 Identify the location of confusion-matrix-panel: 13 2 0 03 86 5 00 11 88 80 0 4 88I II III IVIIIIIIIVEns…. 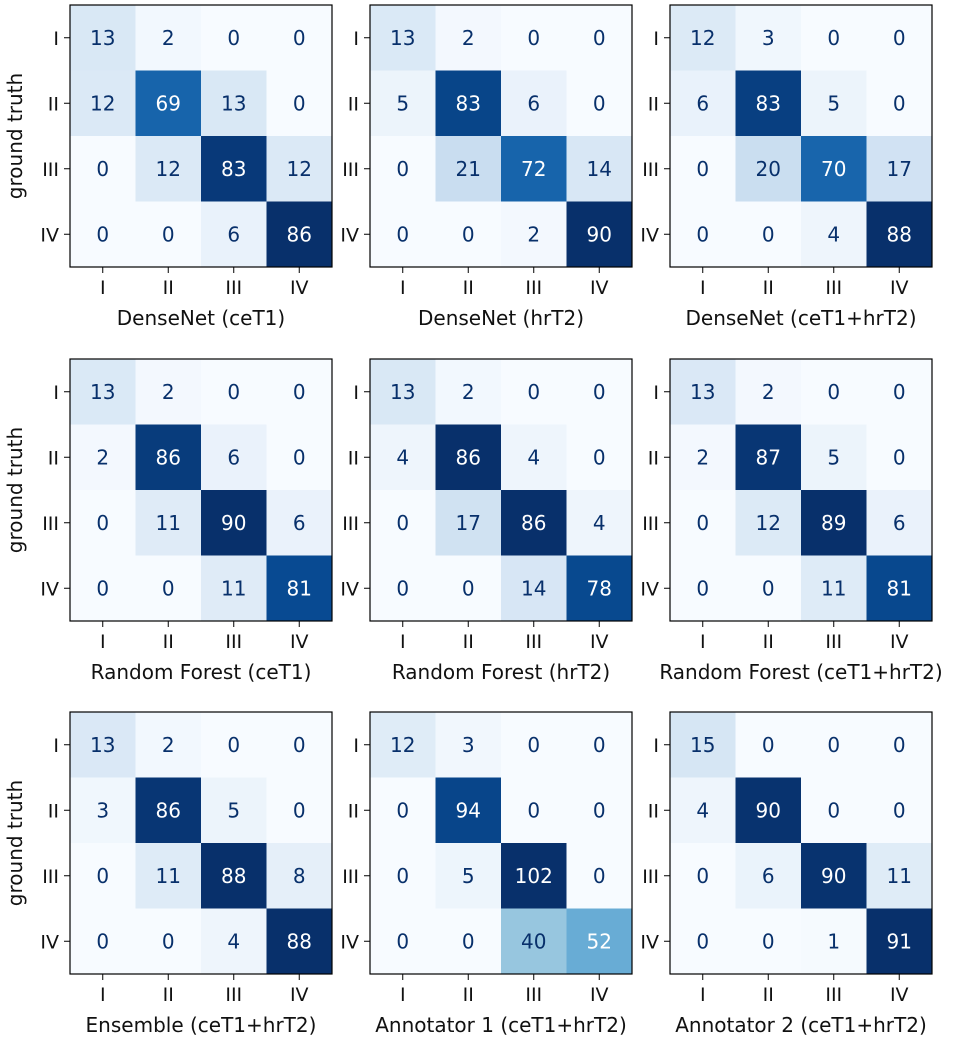
(168, 874).